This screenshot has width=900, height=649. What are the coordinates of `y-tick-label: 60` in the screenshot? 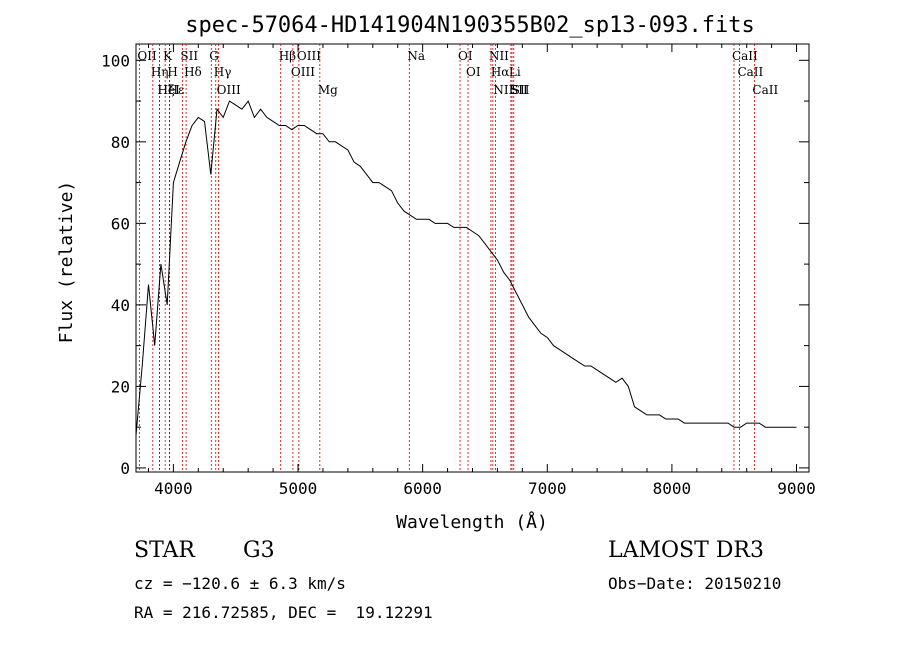 It's located at (120, 223).